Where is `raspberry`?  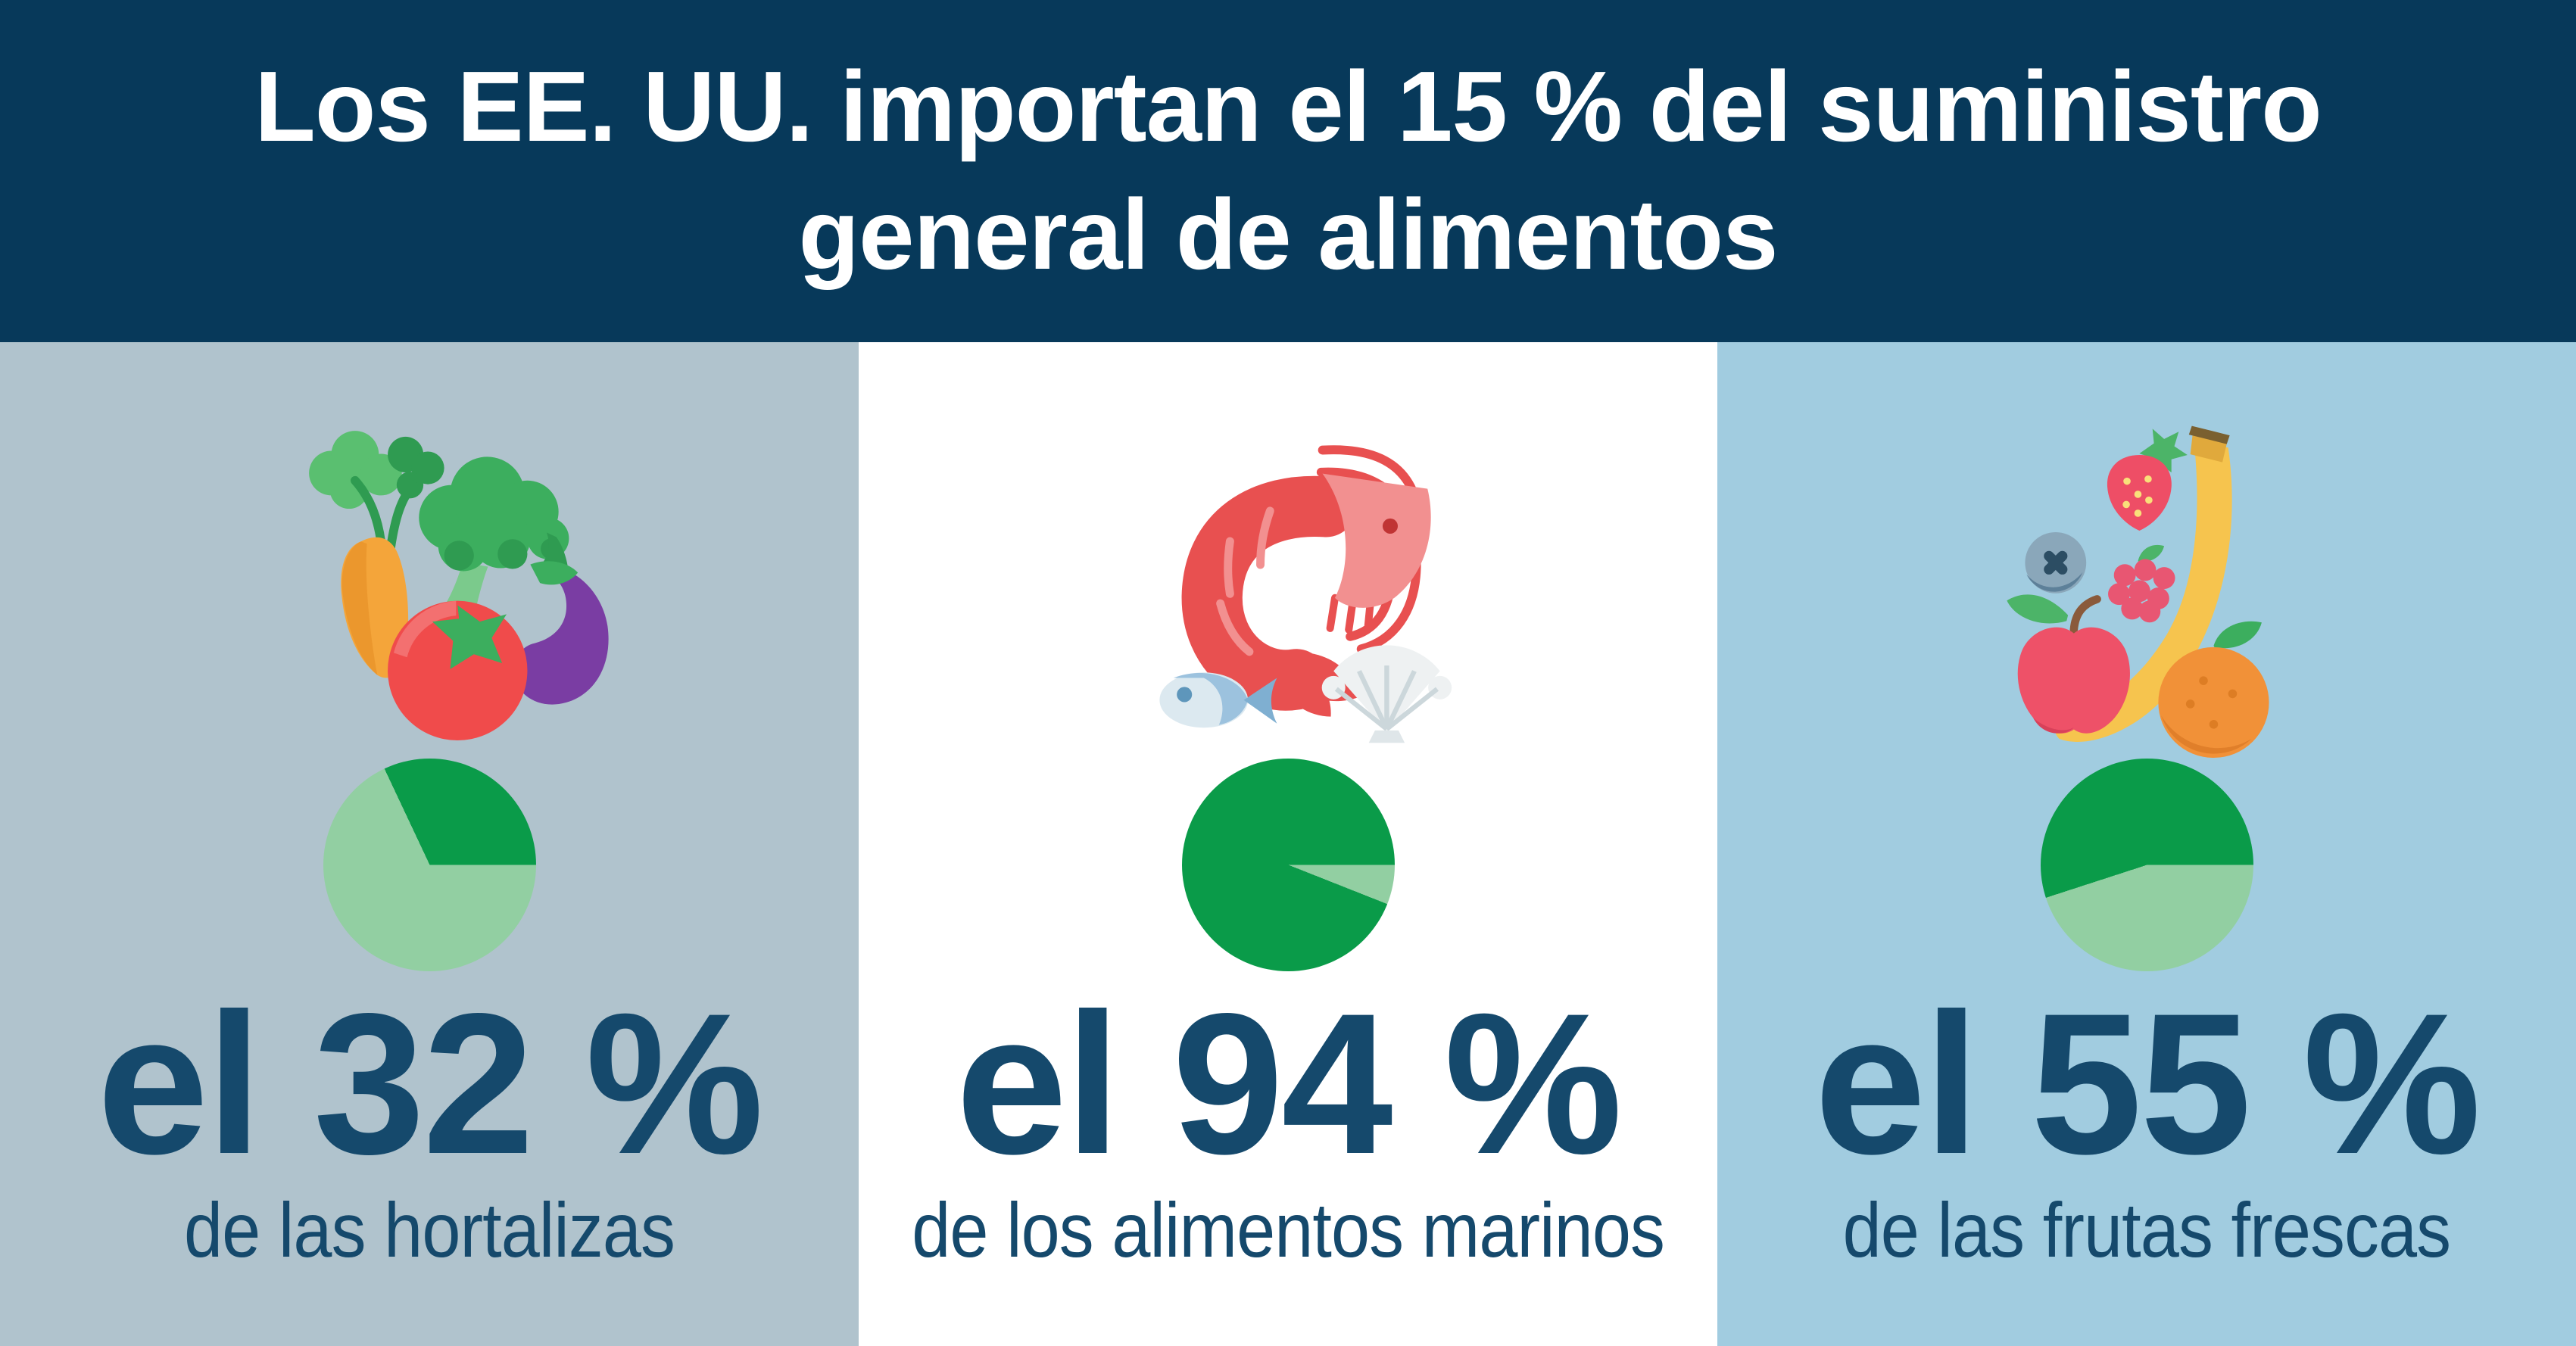 raspberry is located at coordinates (2141, 583).